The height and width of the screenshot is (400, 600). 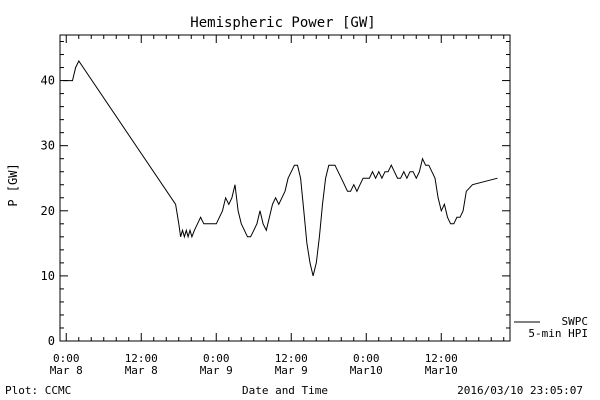 I want to click on y-tick-label: 20, so click(x=48, y=211).